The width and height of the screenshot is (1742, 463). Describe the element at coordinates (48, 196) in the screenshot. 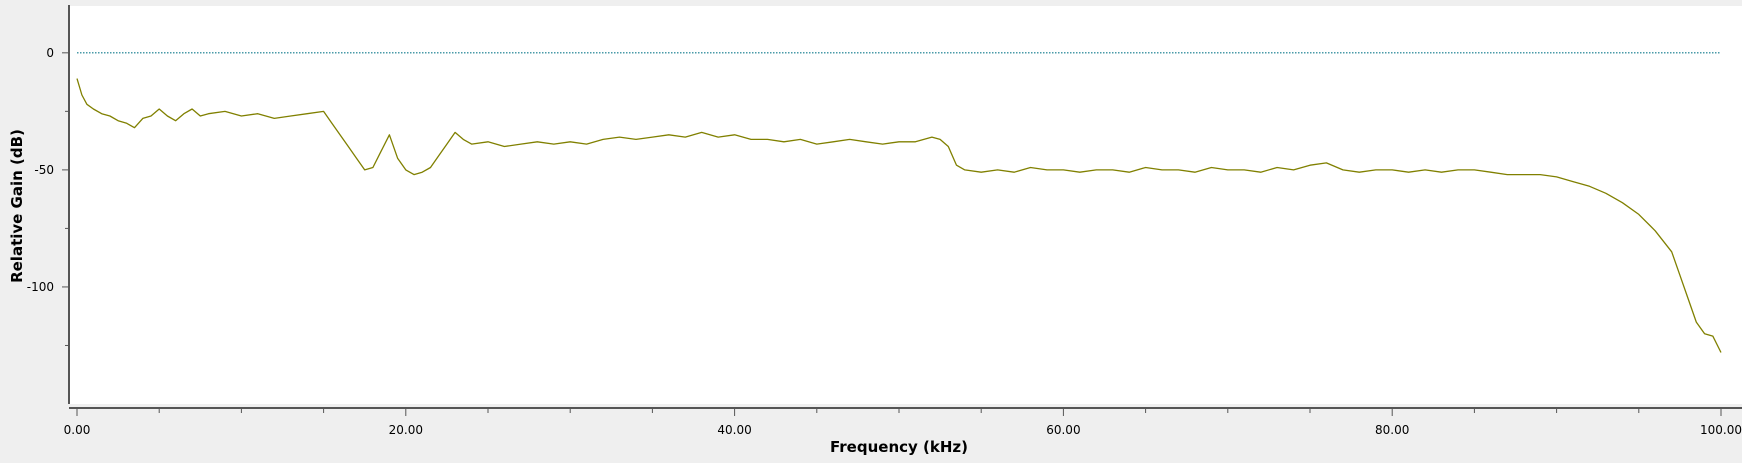

I see `y-axis-ticks: 0 -50 -100` at that location.